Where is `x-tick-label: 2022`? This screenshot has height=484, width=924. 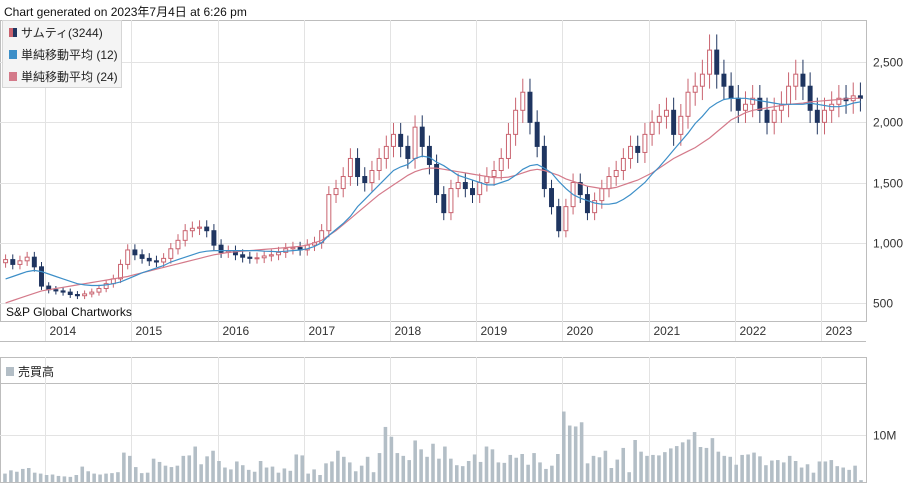
x-tick-label: 2022 is located at coordinates (753, 331).